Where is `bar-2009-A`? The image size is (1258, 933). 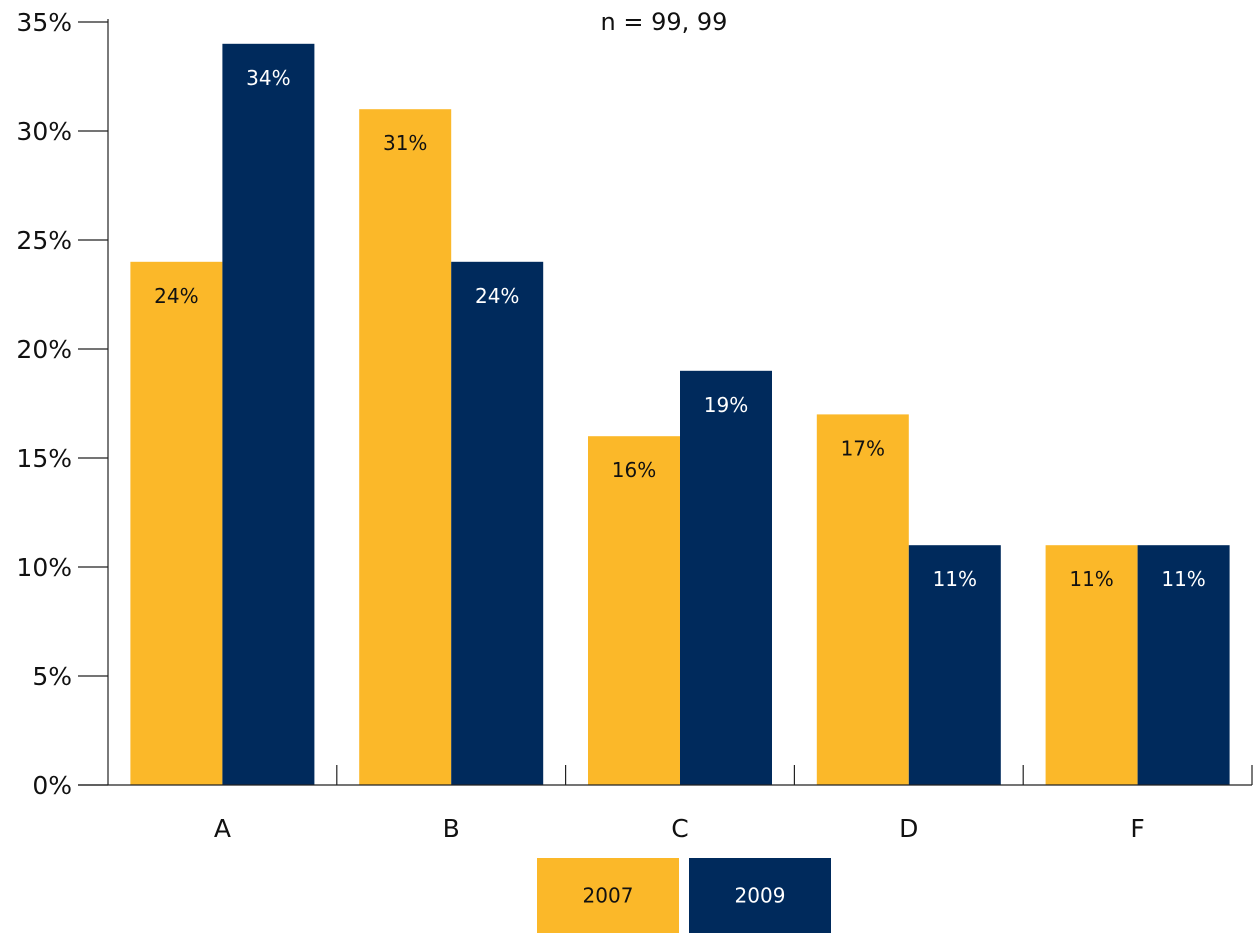
bar-2009-A is located at coordinates (268, 414).